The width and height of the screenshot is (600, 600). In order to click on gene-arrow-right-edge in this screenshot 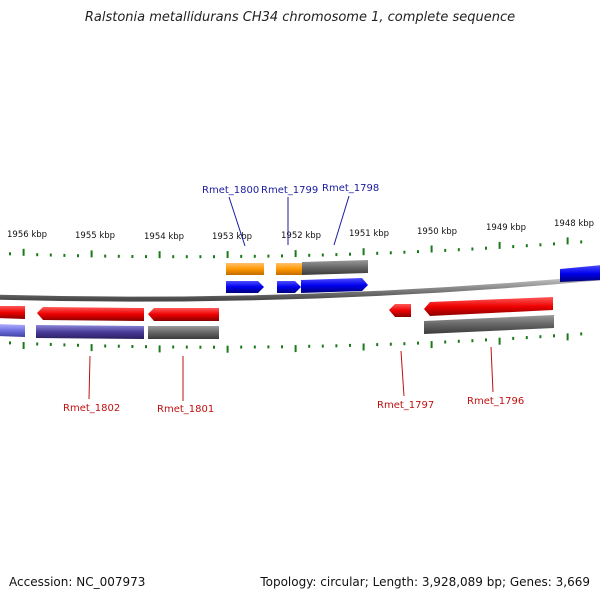, I will do `click(580, 273)`.